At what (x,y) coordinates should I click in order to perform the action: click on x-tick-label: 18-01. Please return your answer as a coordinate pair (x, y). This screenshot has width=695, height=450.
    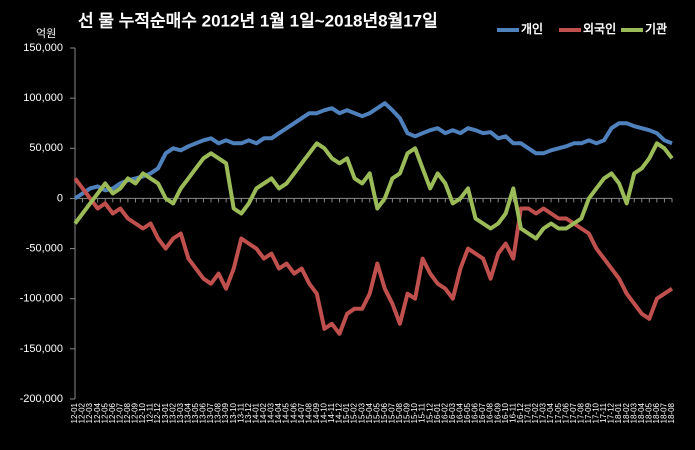
    Looking at the image, I should click on (618, 412).